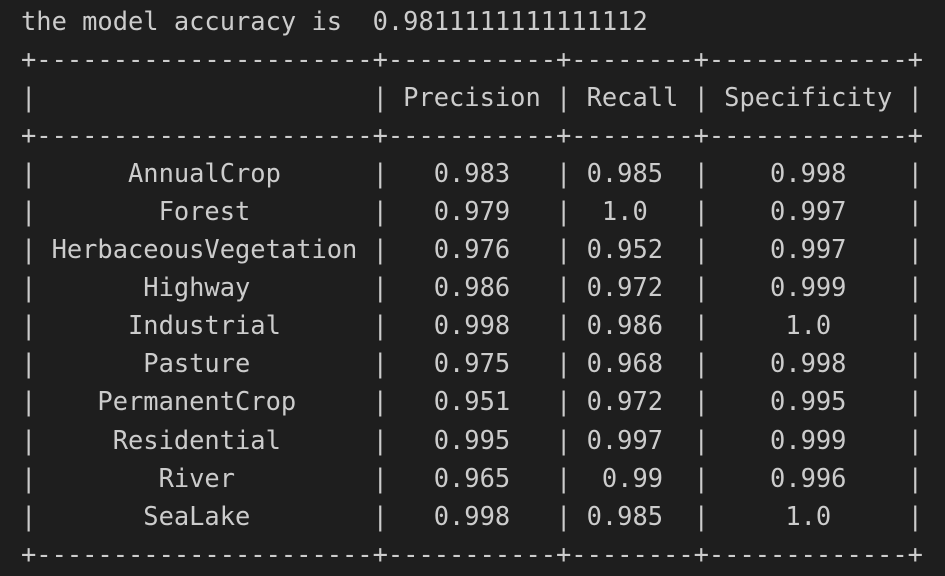 Image resolution: width=945 pixels, height=576 pixels. I want to click on table-row: | AnnualCrop | 0.983 | 0.985 | 0.998 |, so click(472, 173).